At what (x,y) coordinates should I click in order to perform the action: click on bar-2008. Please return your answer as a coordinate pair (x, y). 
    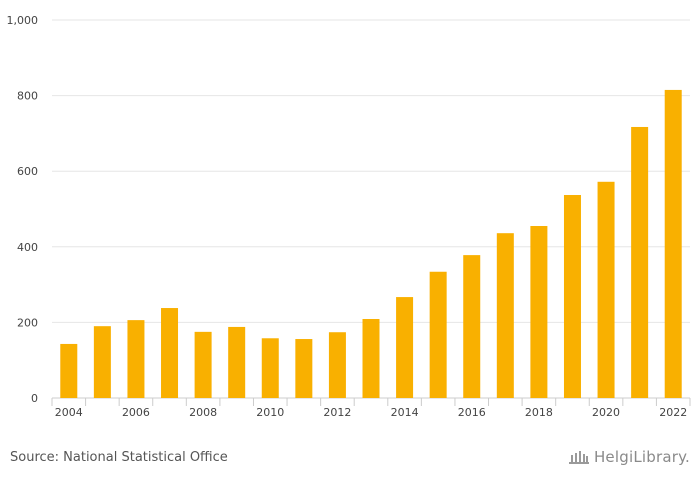
    Looking at the image, I should click on (203, 364).